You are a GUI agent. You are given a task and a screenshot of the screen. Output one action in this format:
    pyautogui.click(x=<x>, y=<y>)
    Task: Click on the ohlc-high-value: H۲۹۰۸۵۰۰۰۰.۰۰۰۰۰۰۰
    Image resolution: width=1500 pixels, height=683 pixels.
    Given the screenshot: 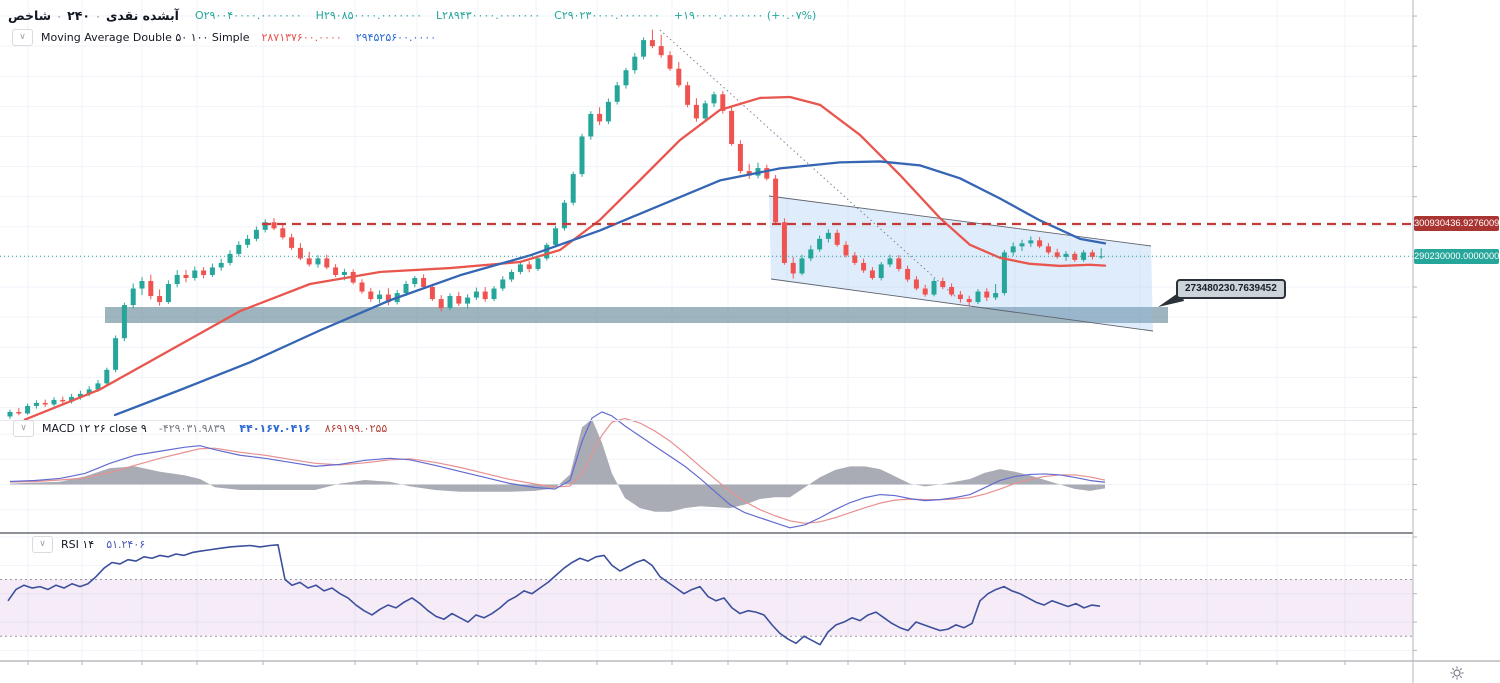 What is the action you would take?
    pyautogui.click(x=368, y=15)
    